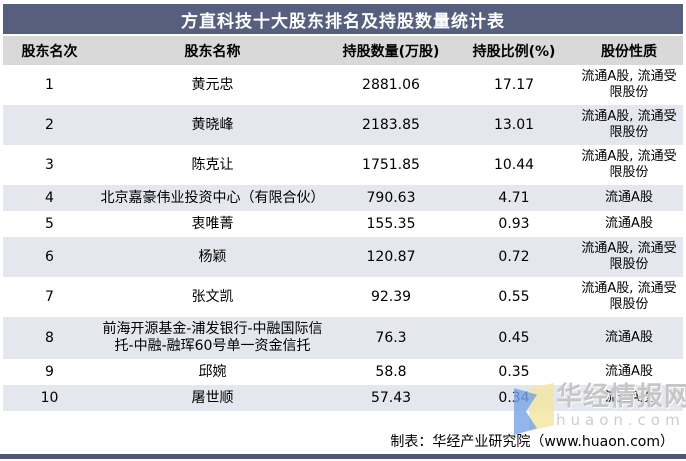 This screenshot has height=461, width=686. Describe the element at coordinates (391, 164) in the screenshot. I see `cell-shares: 1751.85` at that location.